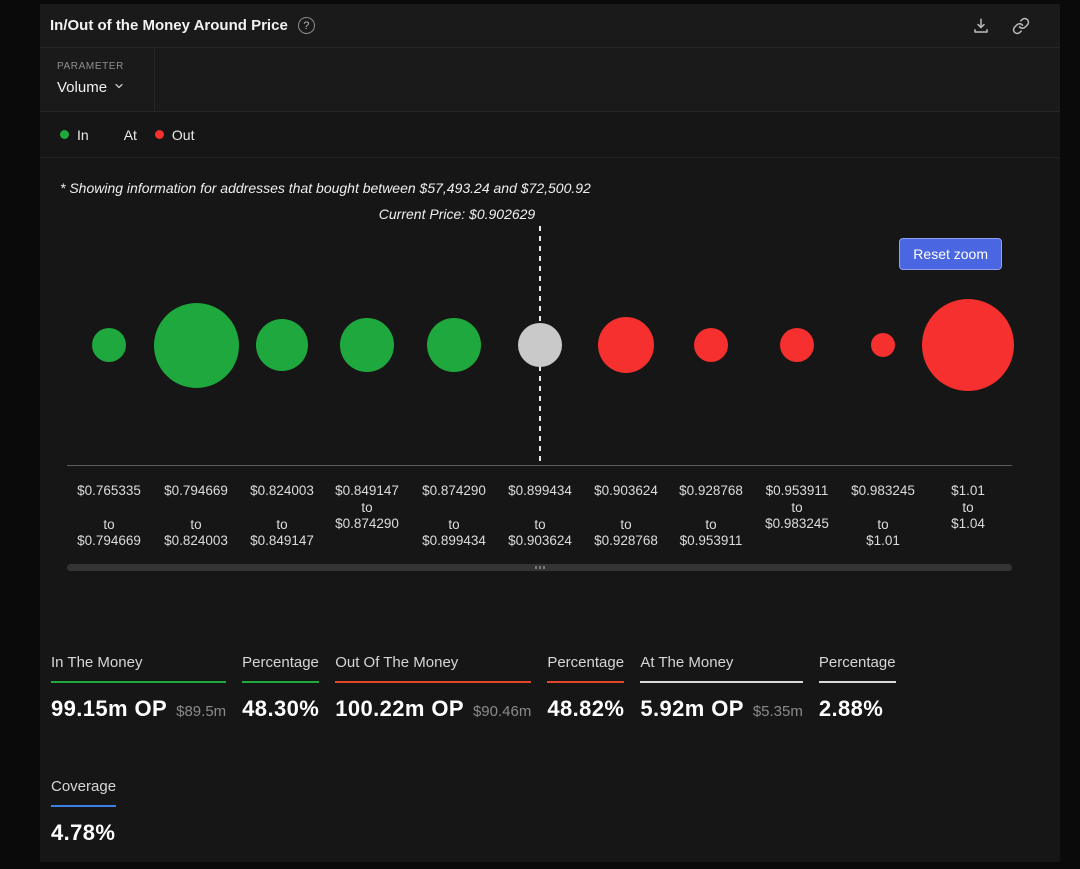  Describe the element at coordinates (454, 515) in the screenshot. I see `axis-label: $0.874290 to $0.899434` at that location.